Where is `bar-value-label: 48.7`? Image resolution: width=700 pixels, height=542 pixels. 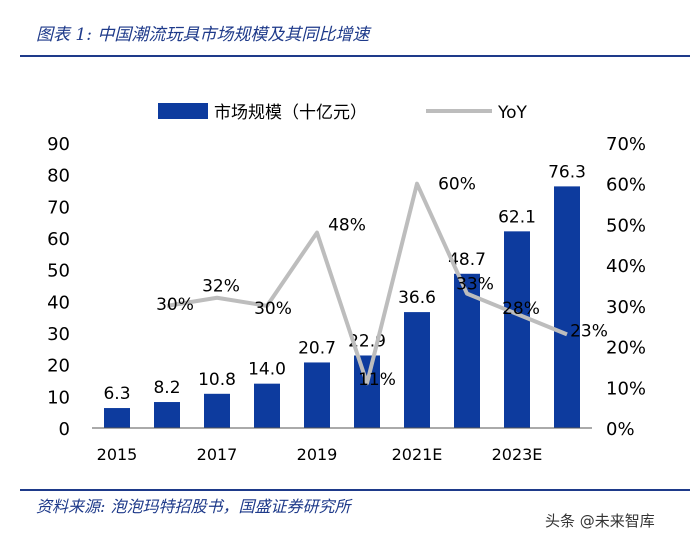 bar-value-label: 48.7 is located at coordinates (467, 260).